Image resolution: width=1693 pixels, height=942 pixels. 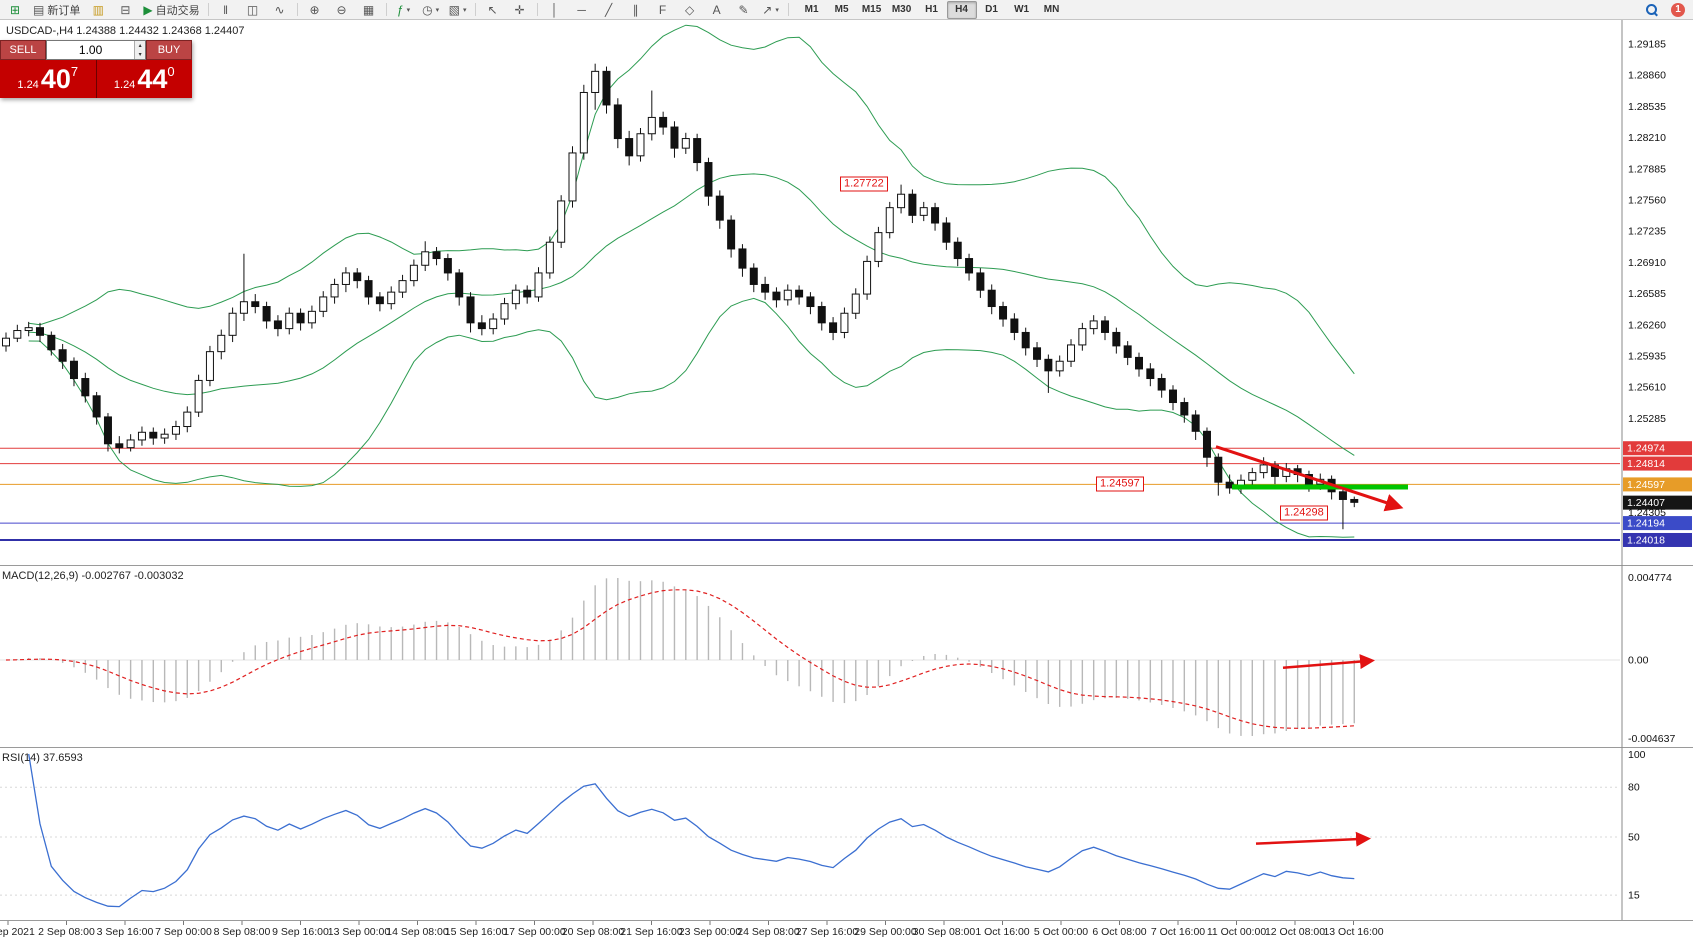 What do you see at coordinates (140, 54) in the screenshot?
I see `volume-decrease-button: ▾` at bounding box center [140, 54].